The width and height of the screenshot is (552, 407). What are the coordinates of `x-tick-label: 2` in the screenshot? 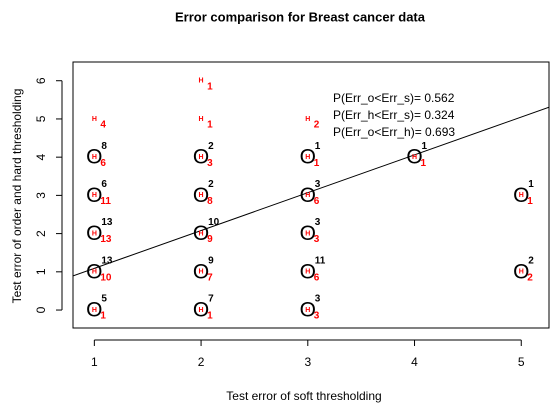 It's located at (201, 362).